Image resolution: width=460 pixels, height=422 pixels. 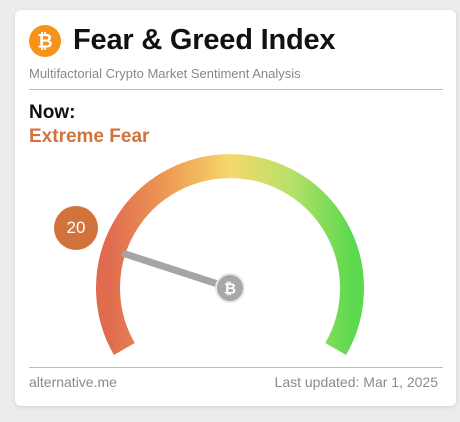 I want to click on header-divider, so click(x=236, y=89).